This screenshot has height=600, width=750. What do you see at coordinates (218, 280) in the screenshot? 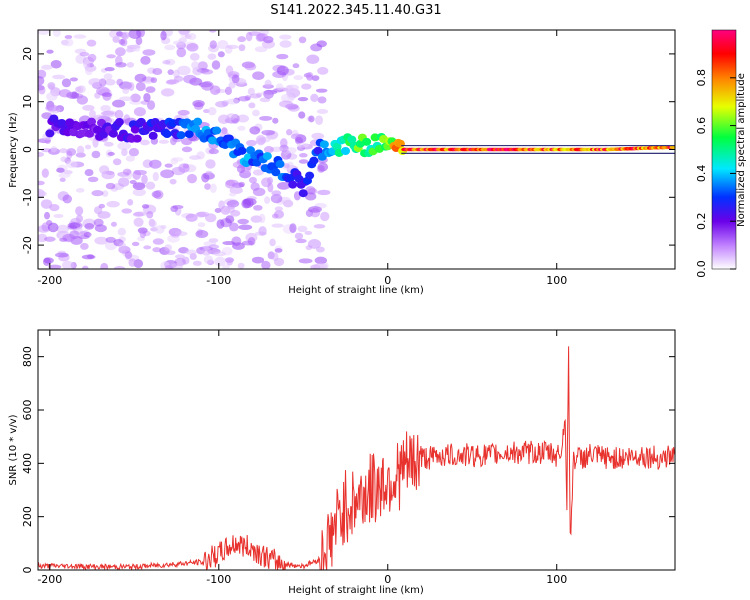
I see `x-tick-label: -100` at bounding box center [218, 280].